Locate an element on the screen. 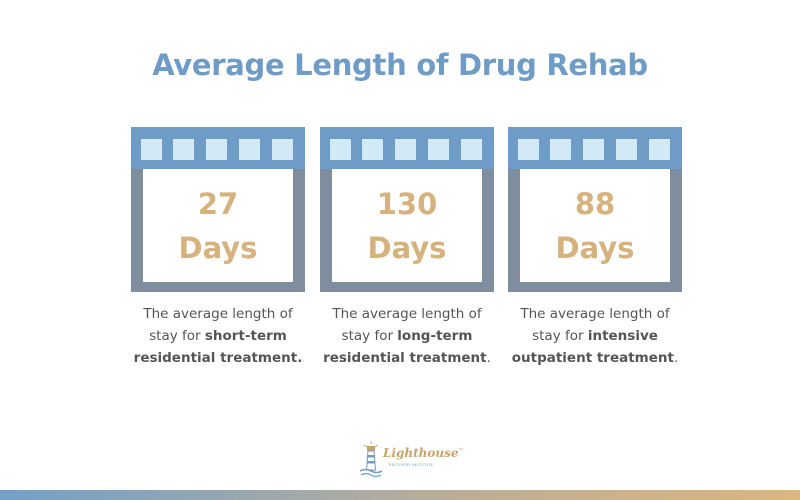  description-emphasis: intensive outpatient treatment is located at coordinates (592, 347).